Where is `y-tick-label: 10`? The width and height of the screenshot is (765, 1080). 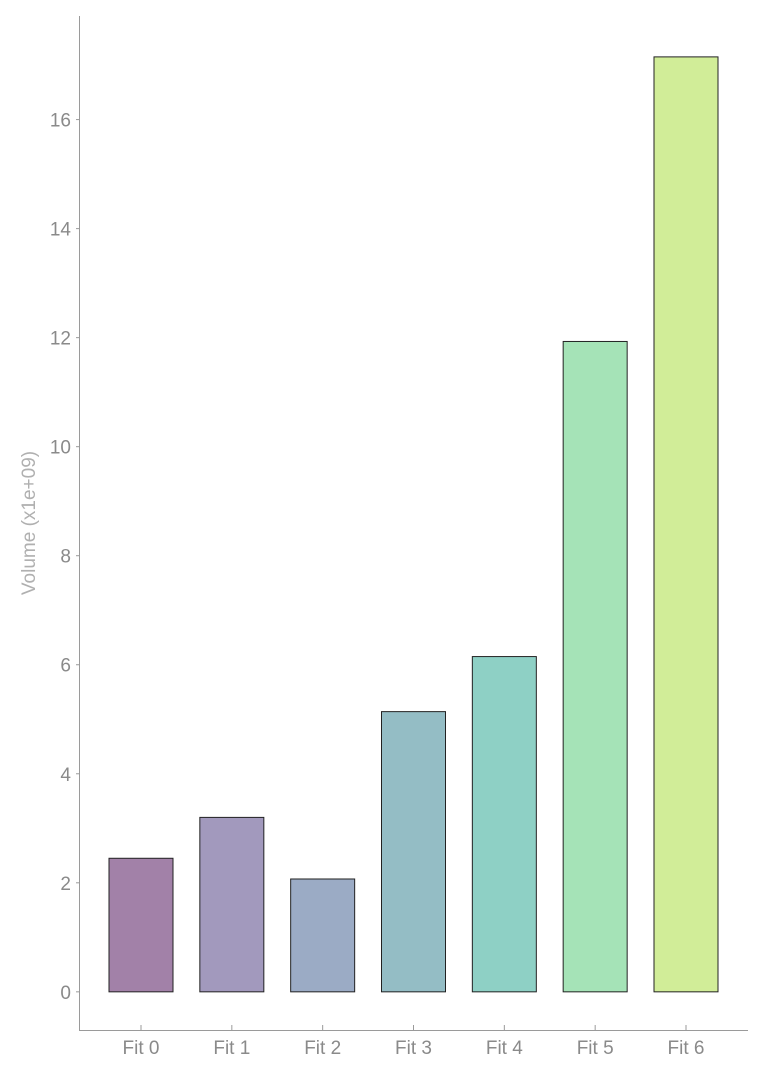 y-tick-label: 10 is located at coordinates (60, 448).